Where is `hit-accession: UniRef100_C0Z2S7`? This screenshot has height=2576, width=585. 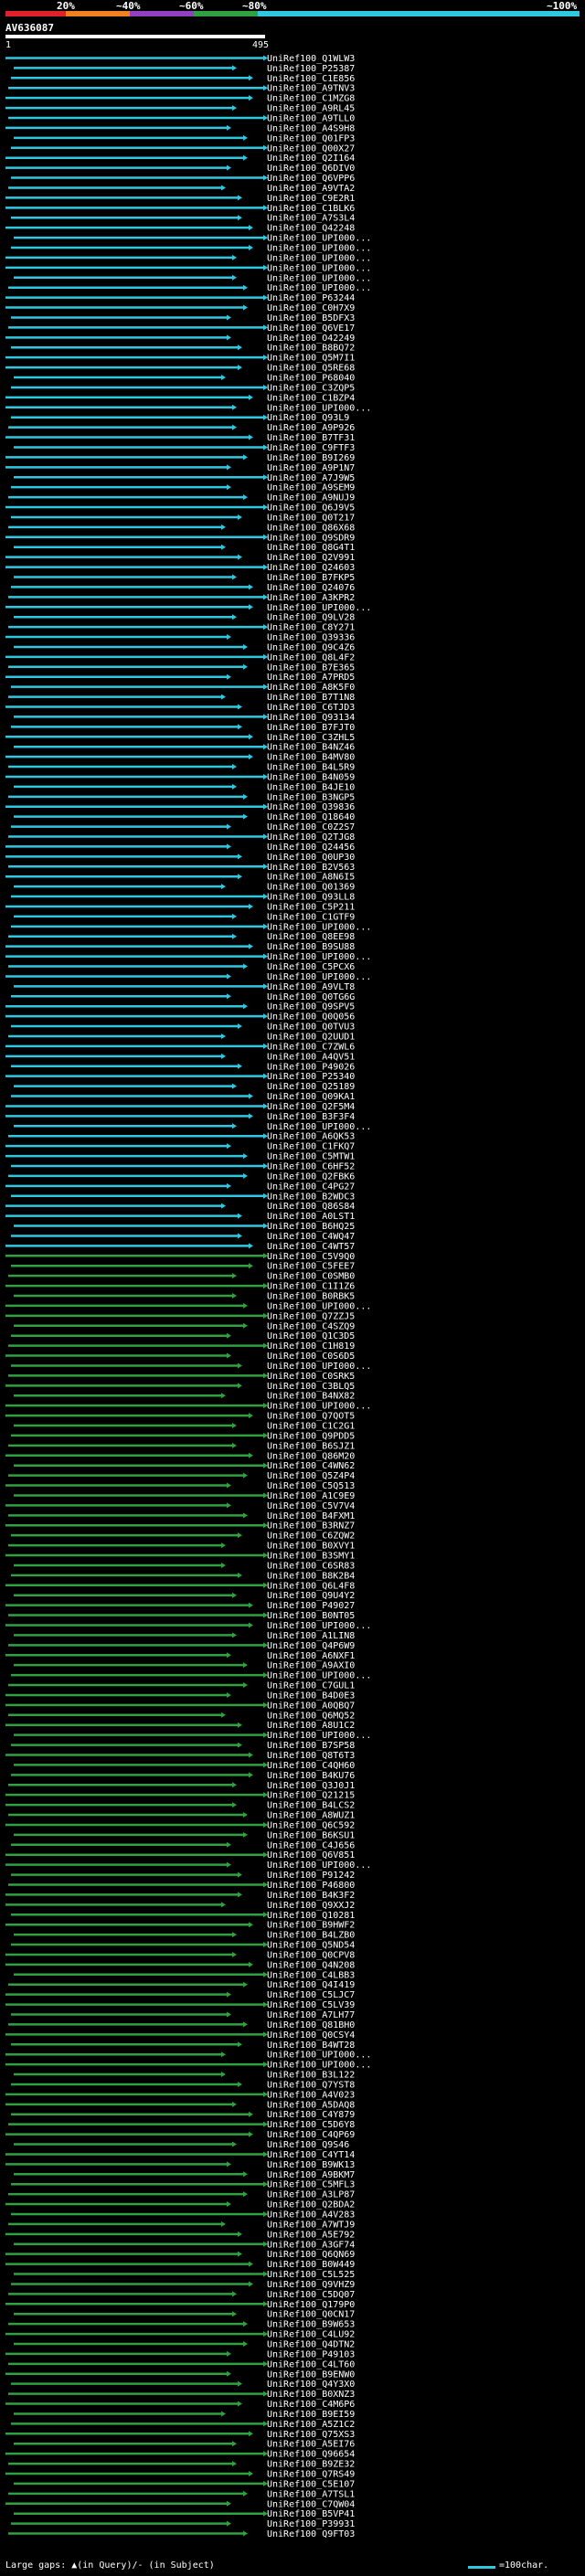 hit-accession: UniRef100_C0Z2S7 is located at coordinates (311, 827).